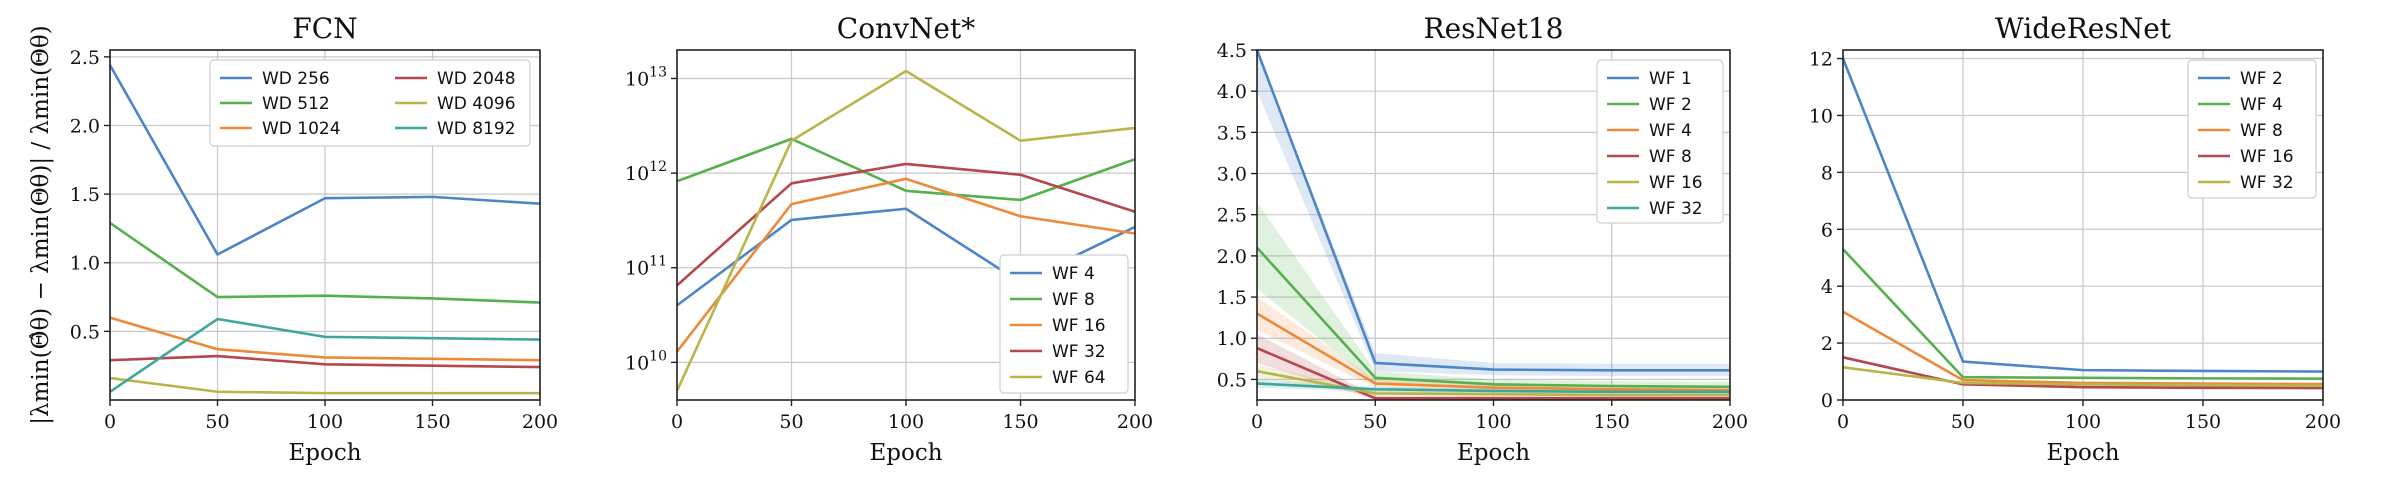 This screenshot has height=492, width=2386. I want to click on legend-label: WF 64, so click(1079, 378).